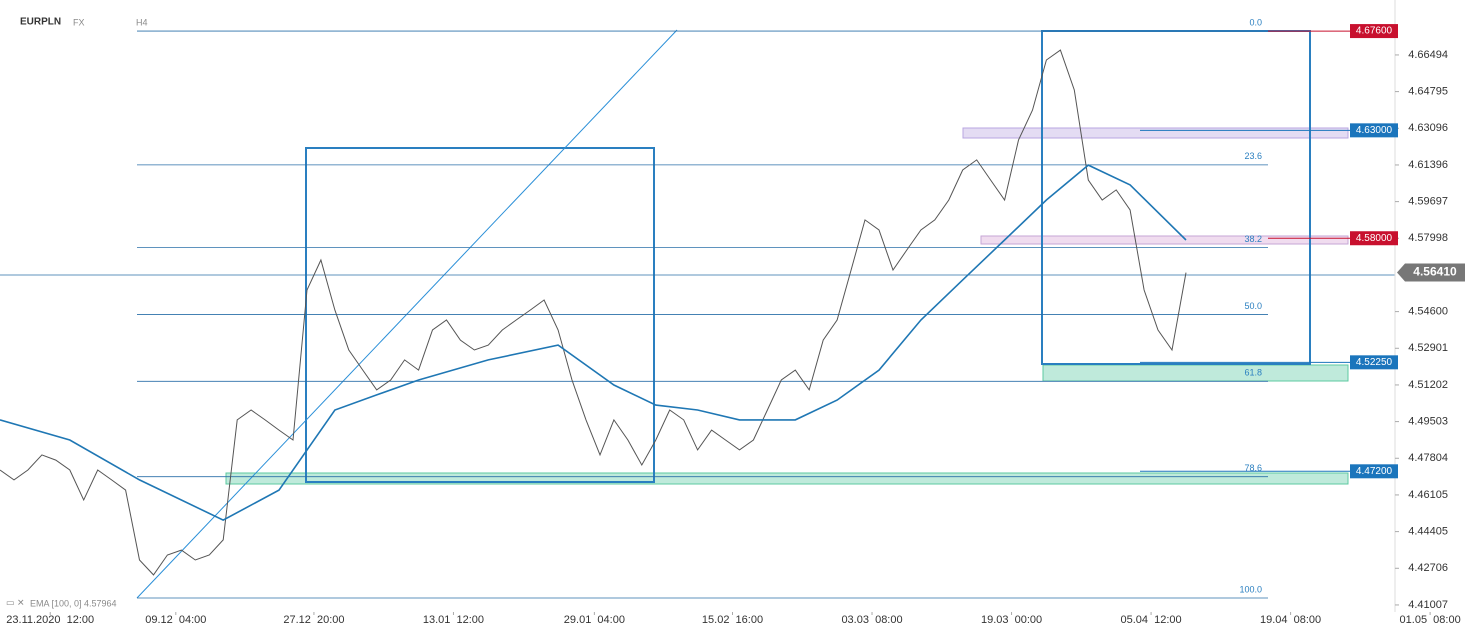 Image resolution: width=1467 pixels, height=636 pixels. I want to click on x-tick-label: 23.11.2020 12:00, so click(50, 620).